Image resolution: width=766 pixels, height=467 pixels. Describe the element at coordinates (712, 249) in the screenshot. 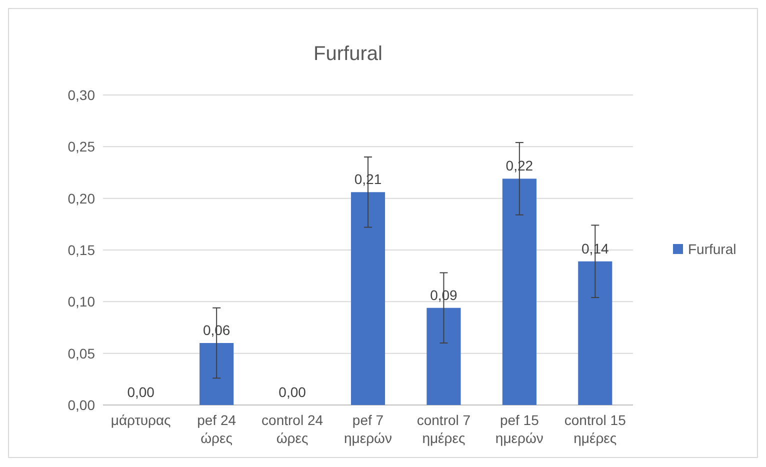

I see `legend-label: Furfural` at that location.